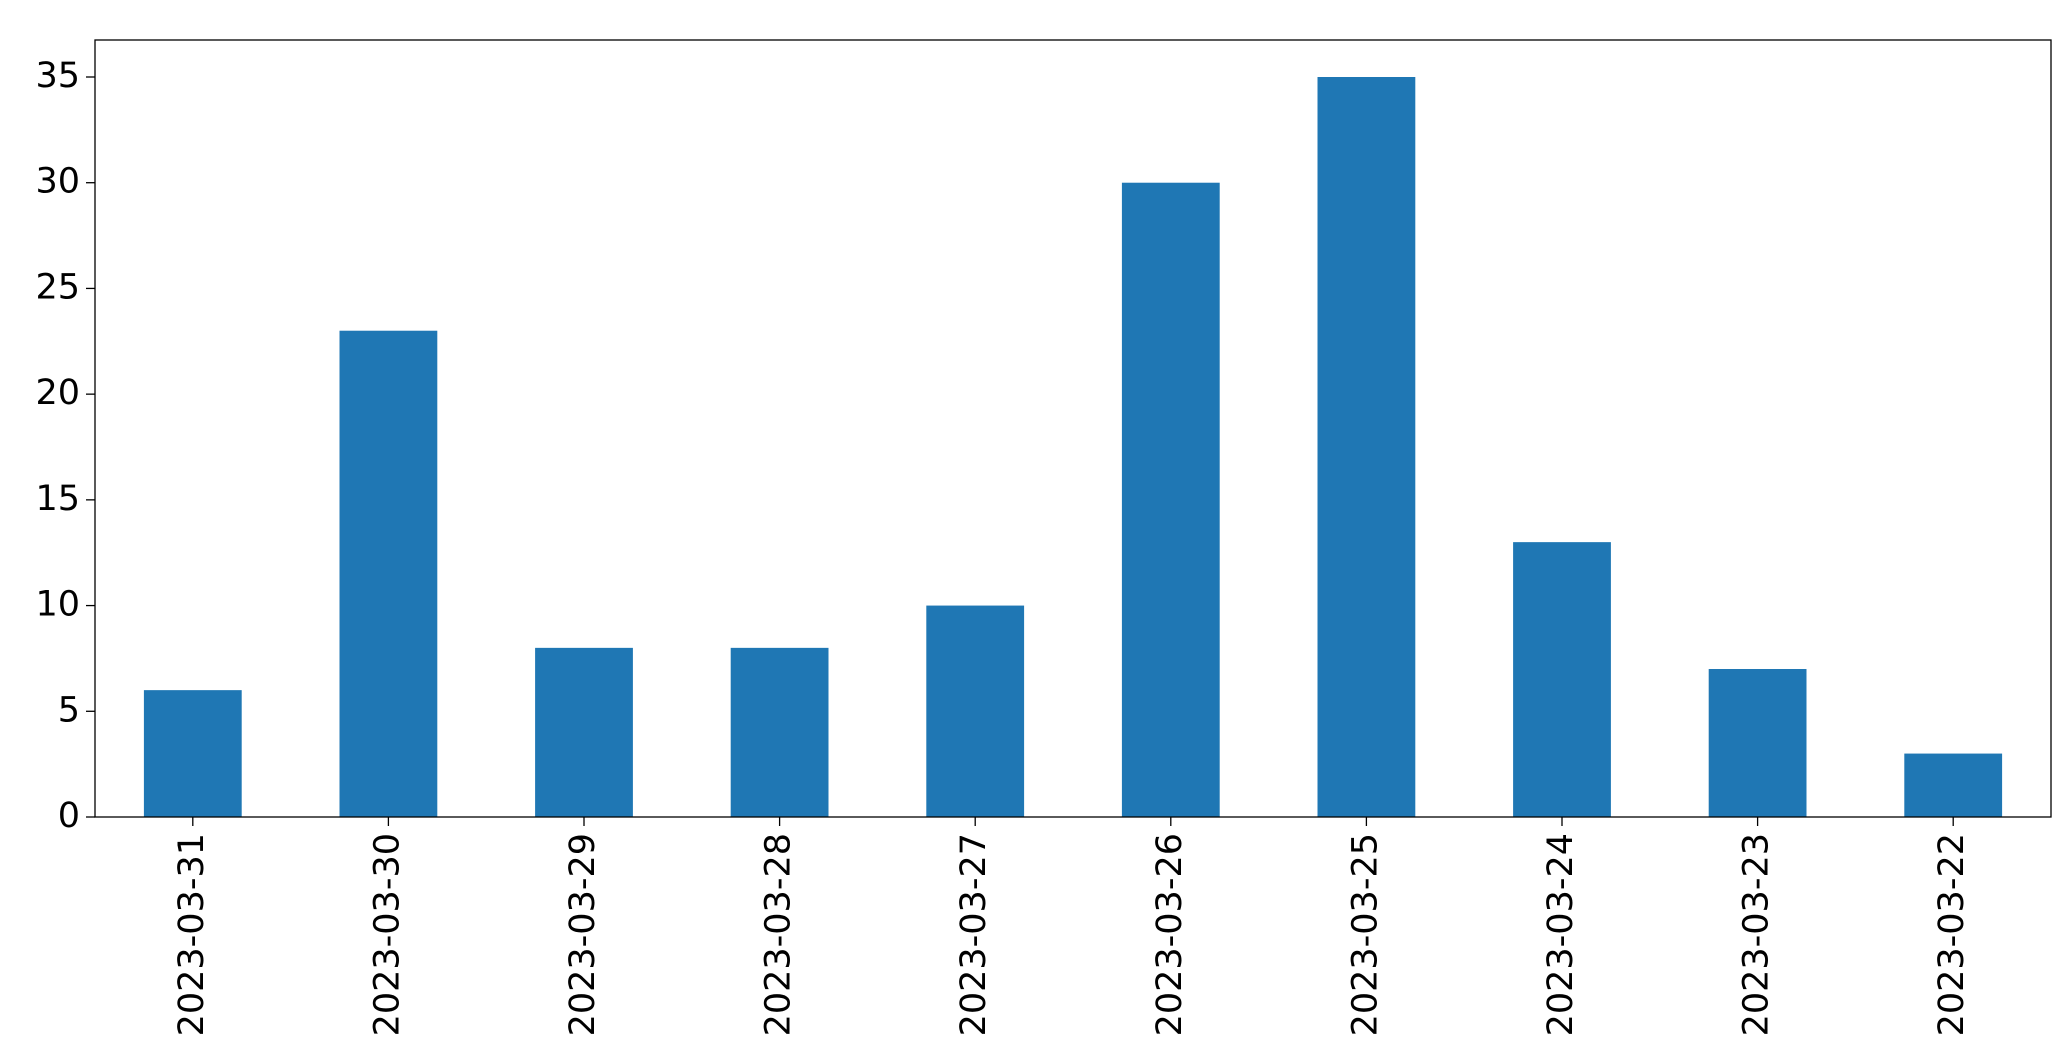  I want to click on x-tick-label: 2023-03-23, so click(1757, 934).